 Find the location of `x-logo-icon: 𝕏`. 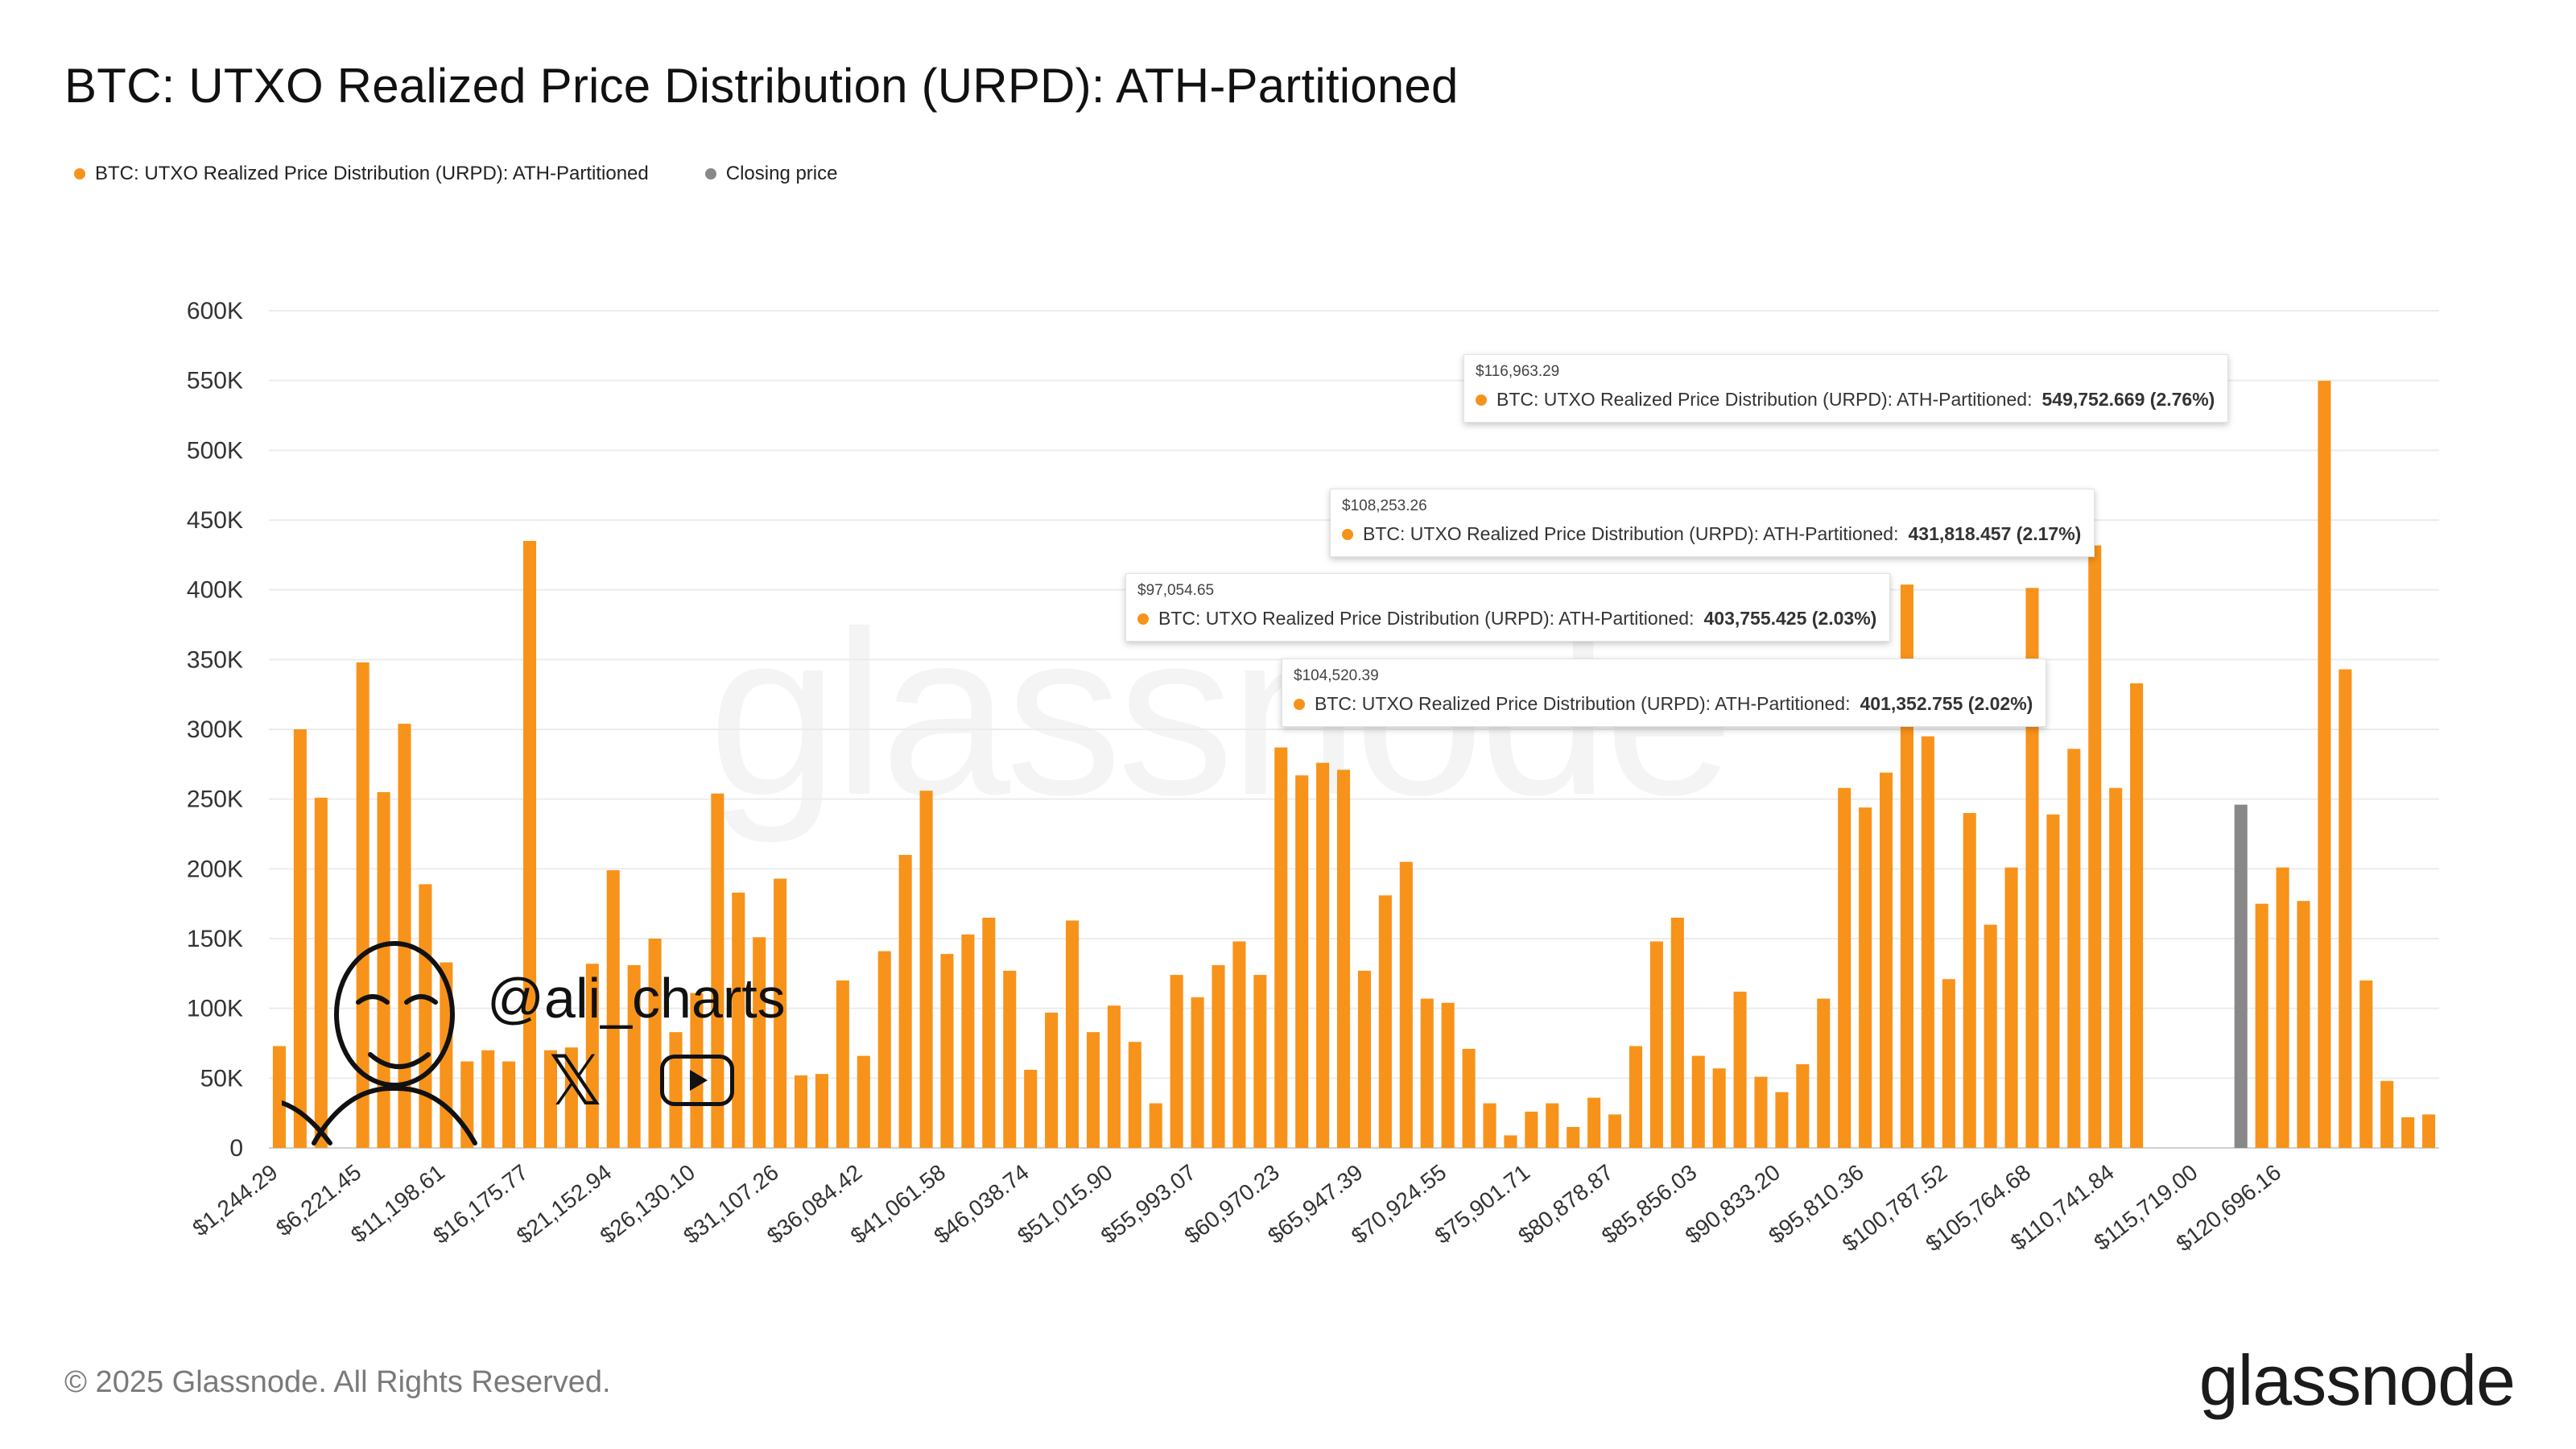

x-logo-icon: 𝕏 is located at coordinates (575, 1081).